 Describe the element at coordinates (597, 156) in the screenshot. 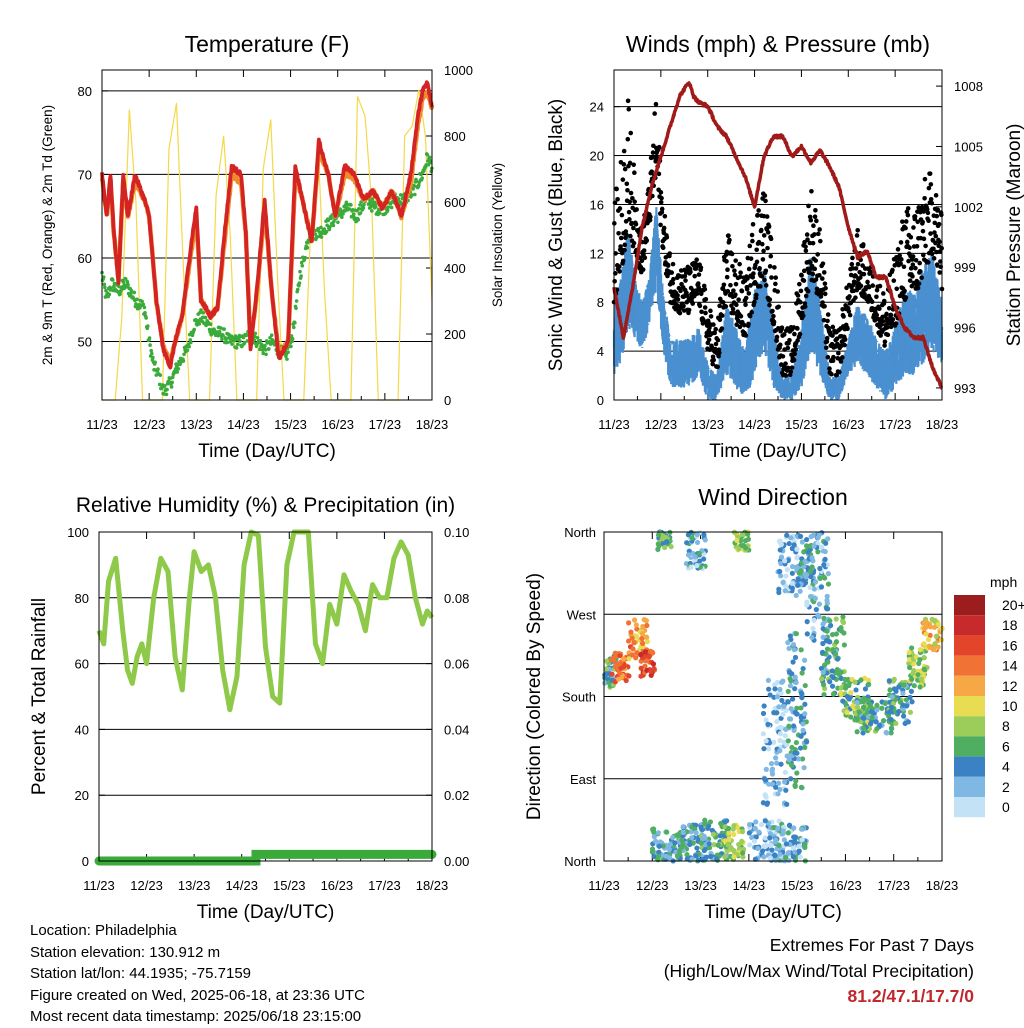

I see `y-tick-label: 20` at that location.